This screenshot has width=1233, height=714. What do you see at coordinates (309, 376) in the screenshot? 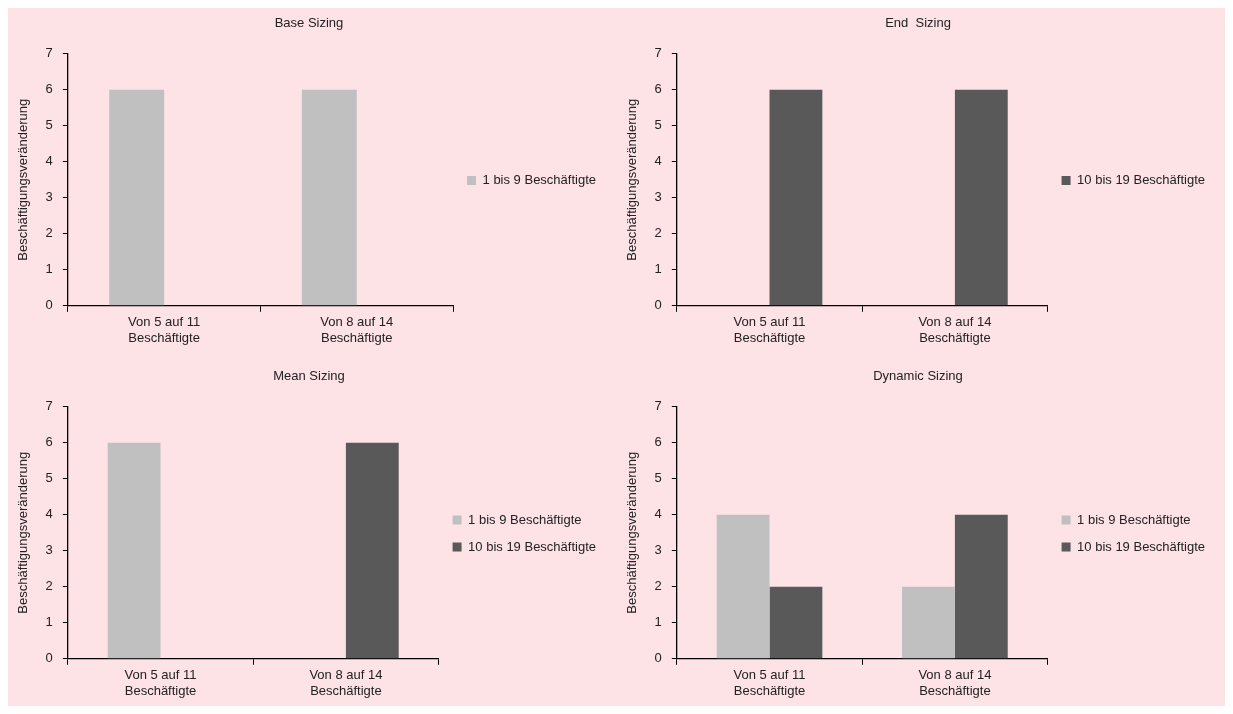
I see `chart-title: Mean Sizing` at bounding box center [309, 376].